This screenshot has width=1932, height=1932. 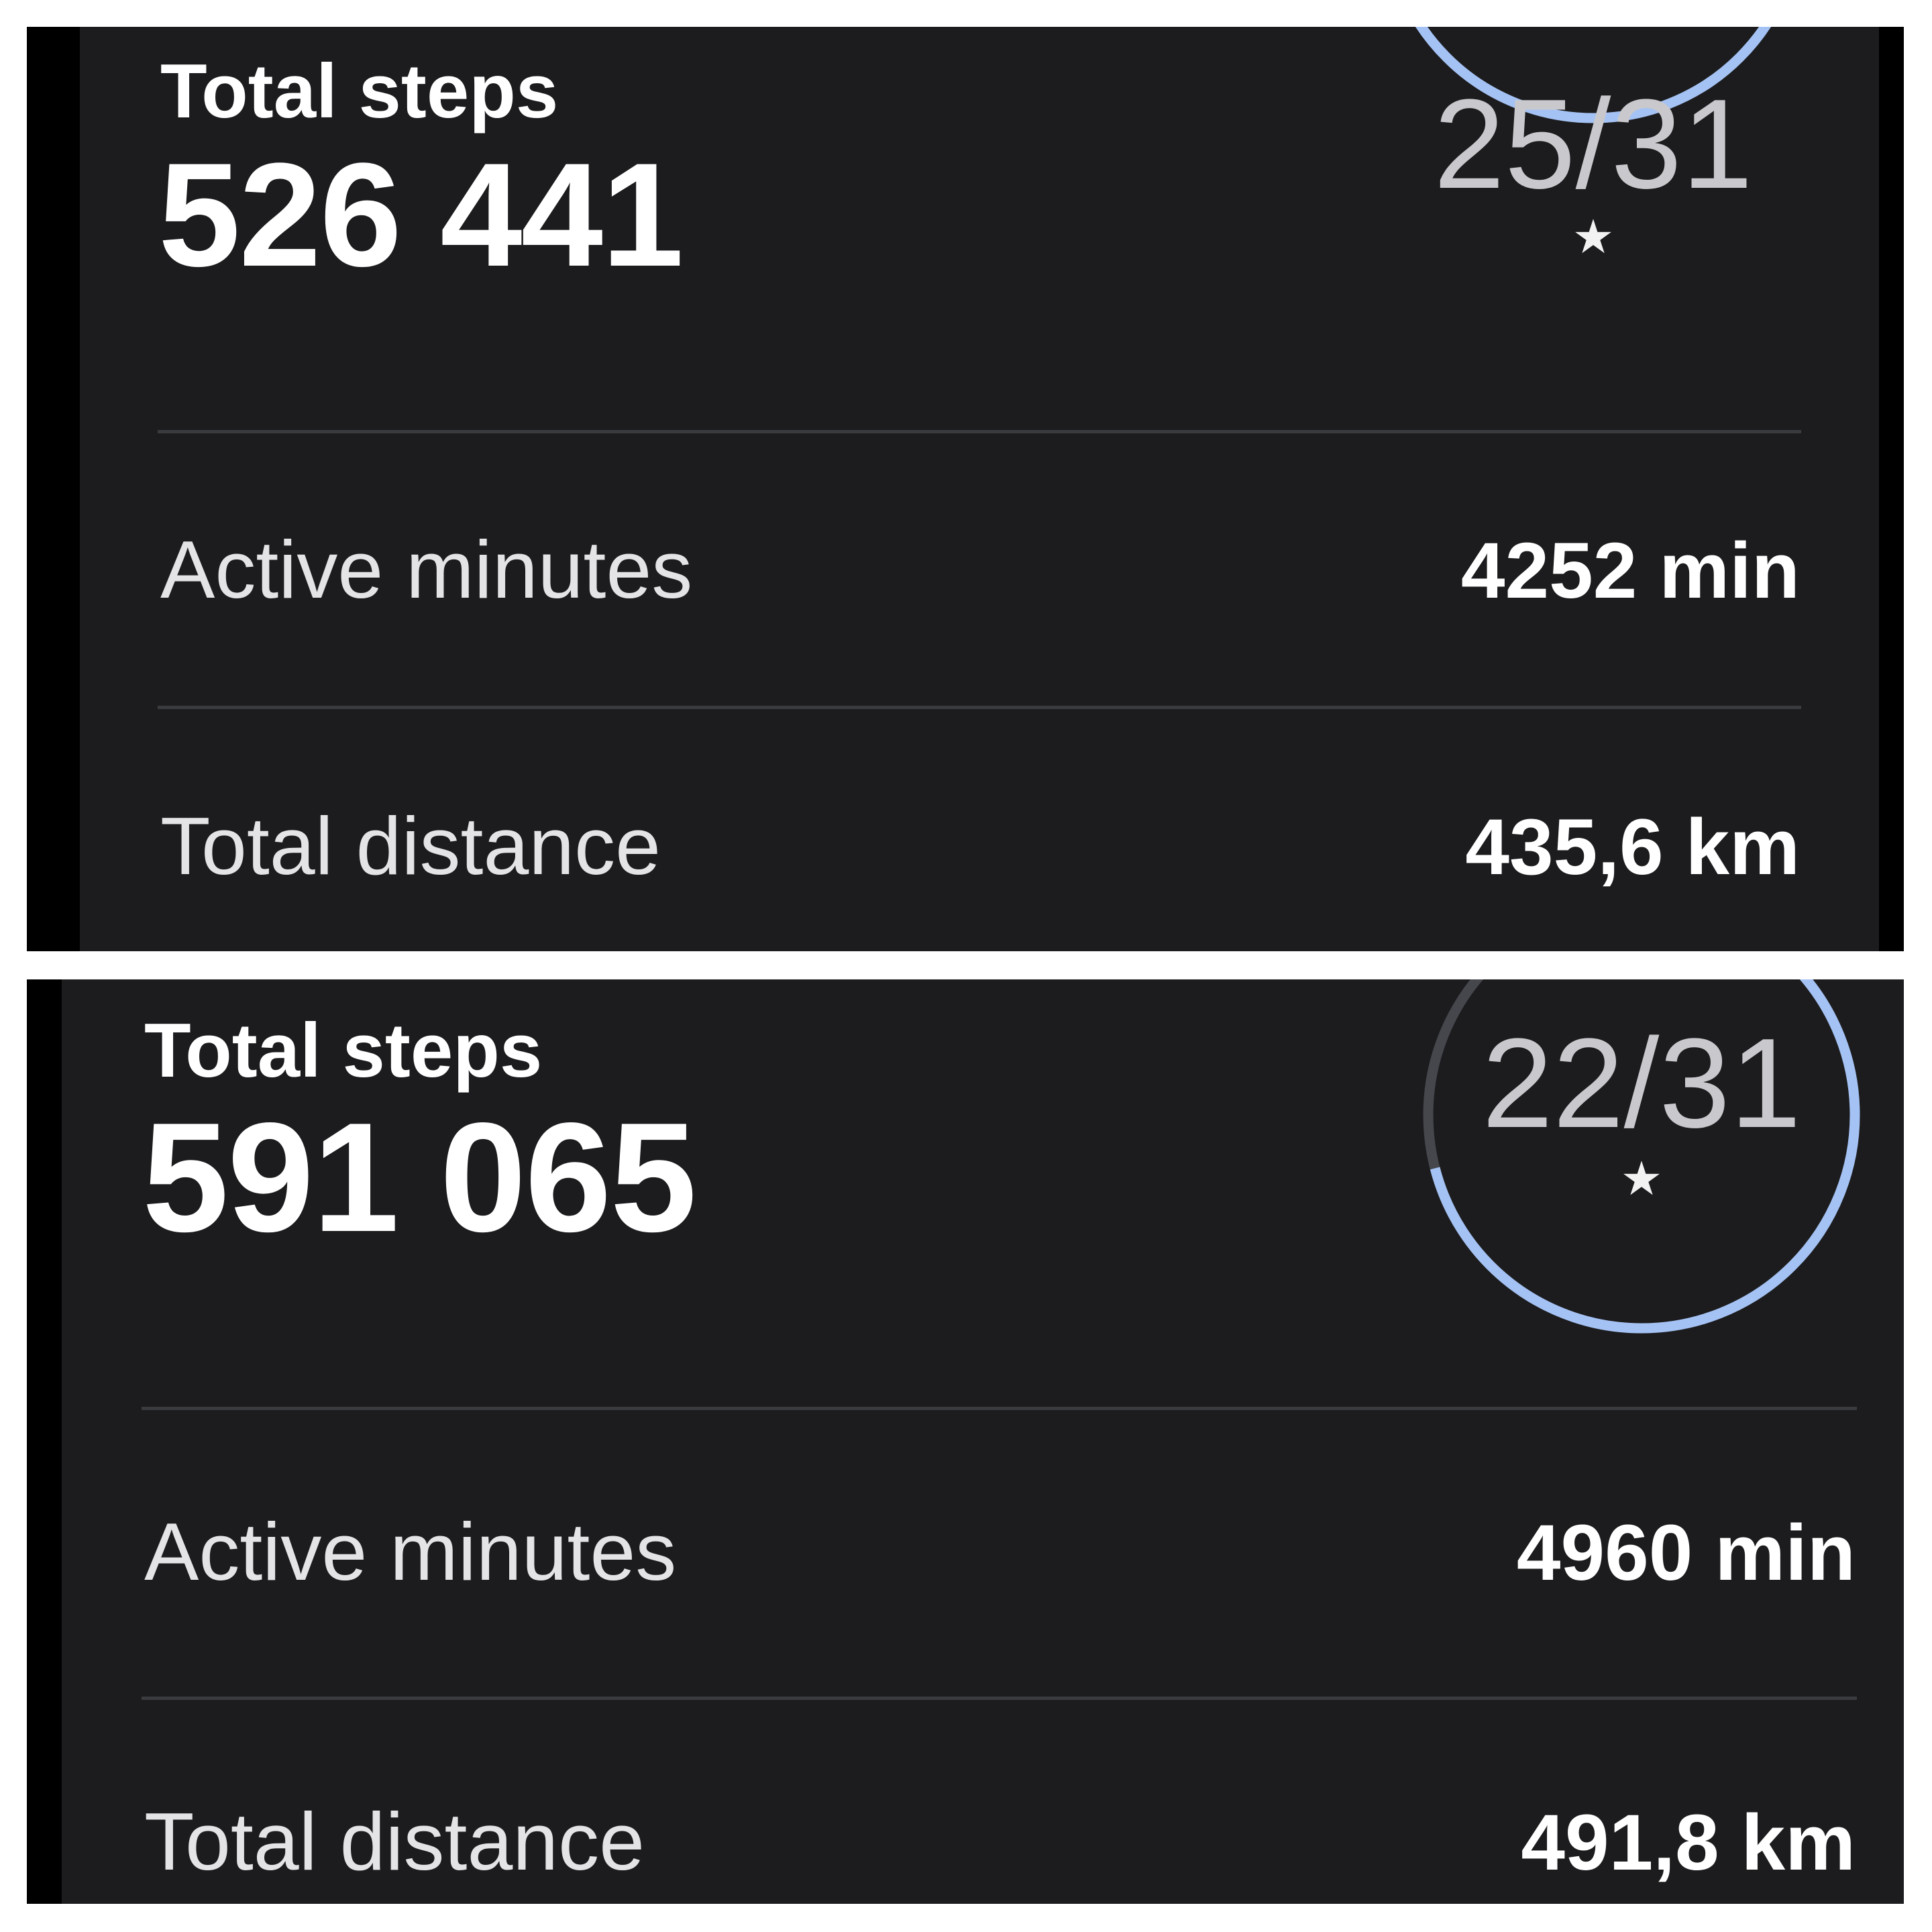 I want to click on active-minutes-value: 4960 min, so click(x=1686, y=1553).